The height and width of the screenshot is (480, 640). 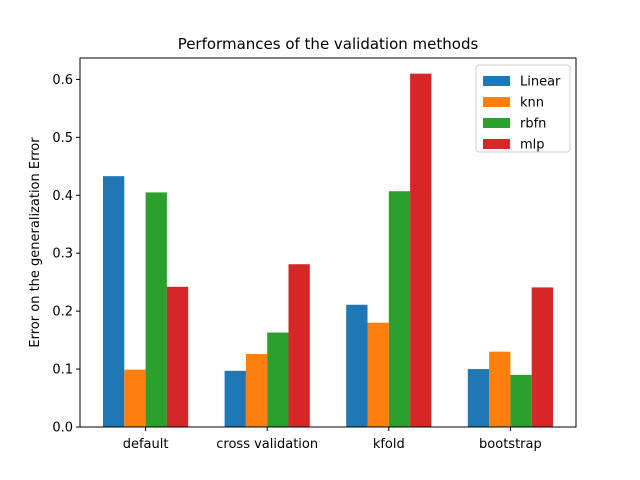 I want to click on bar-knn-cross-validation, so click(x=256, y=390).